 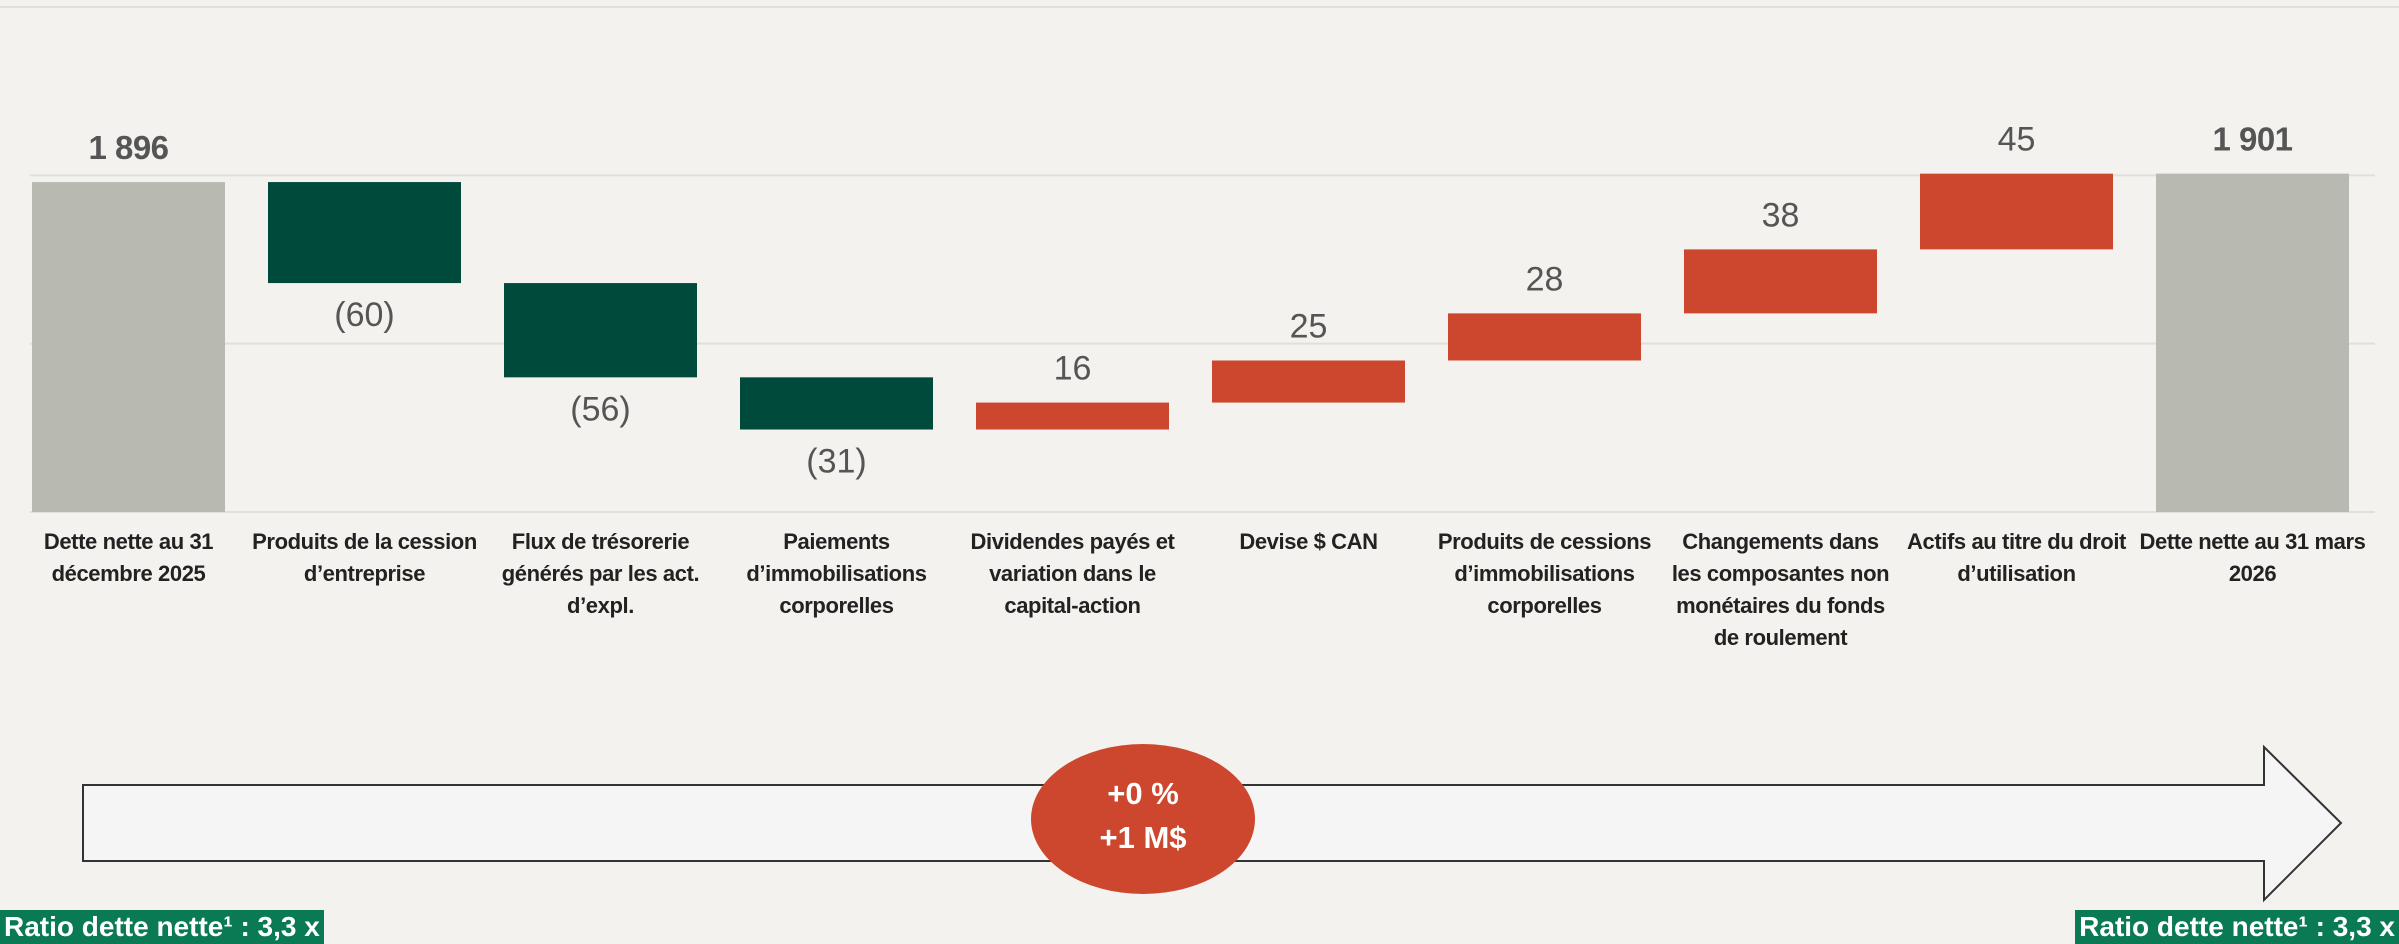 What do you see at coordinates (162, 927) in the screenshot?
I see `ratio-left: Ratio dette nette¹ : 3,3 x` at bounding box center [162, 927].